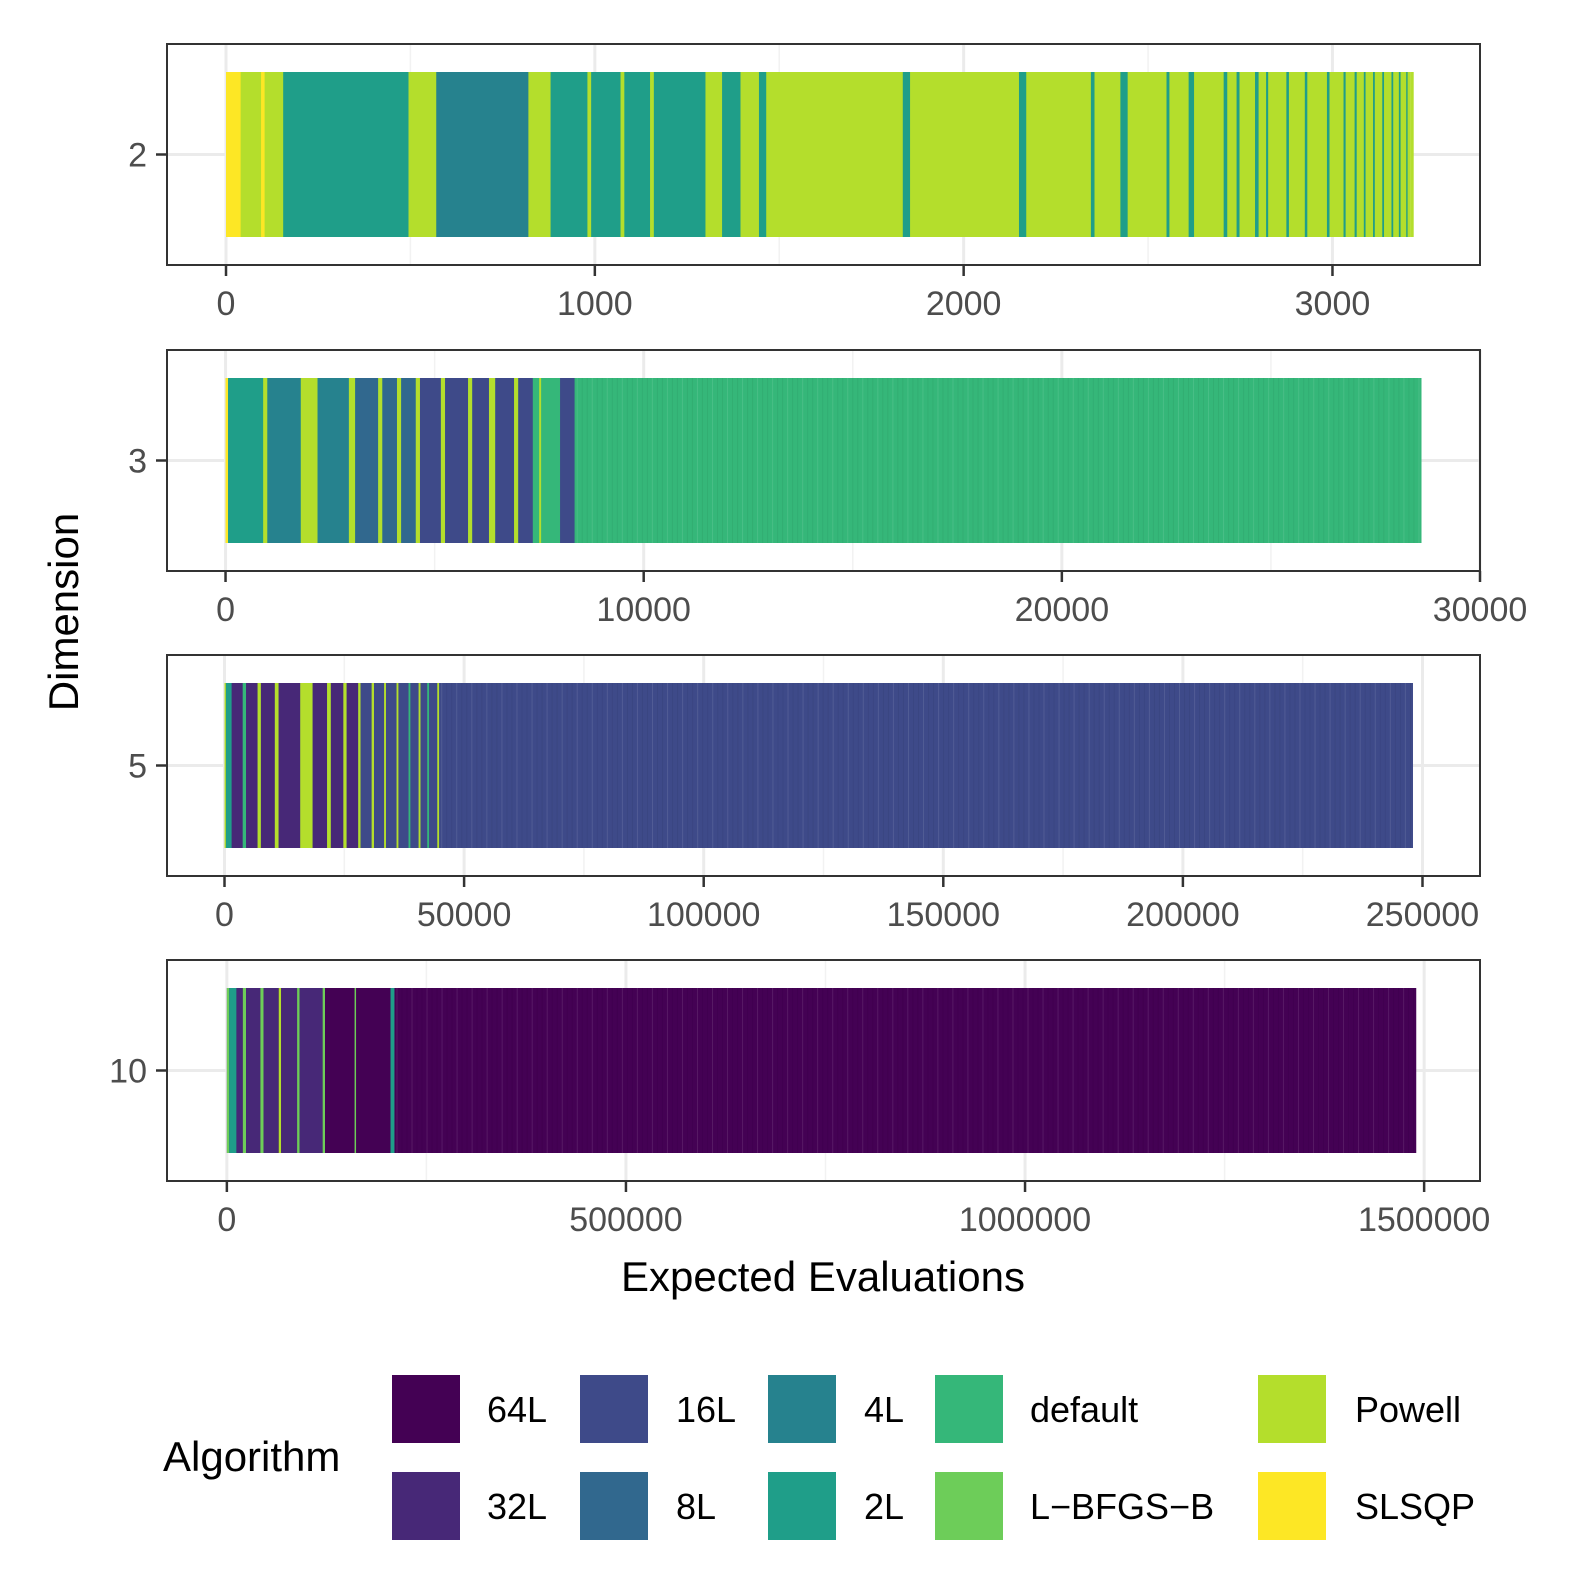  I want to click on legend-item-2L: 2L, so click(836, 1506).